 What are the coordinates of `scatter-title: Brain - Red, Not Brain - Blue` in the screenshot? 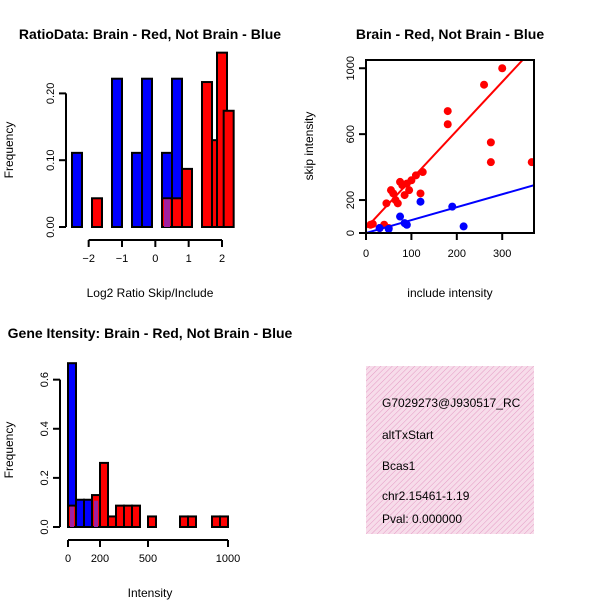 It's located at (450, 34).